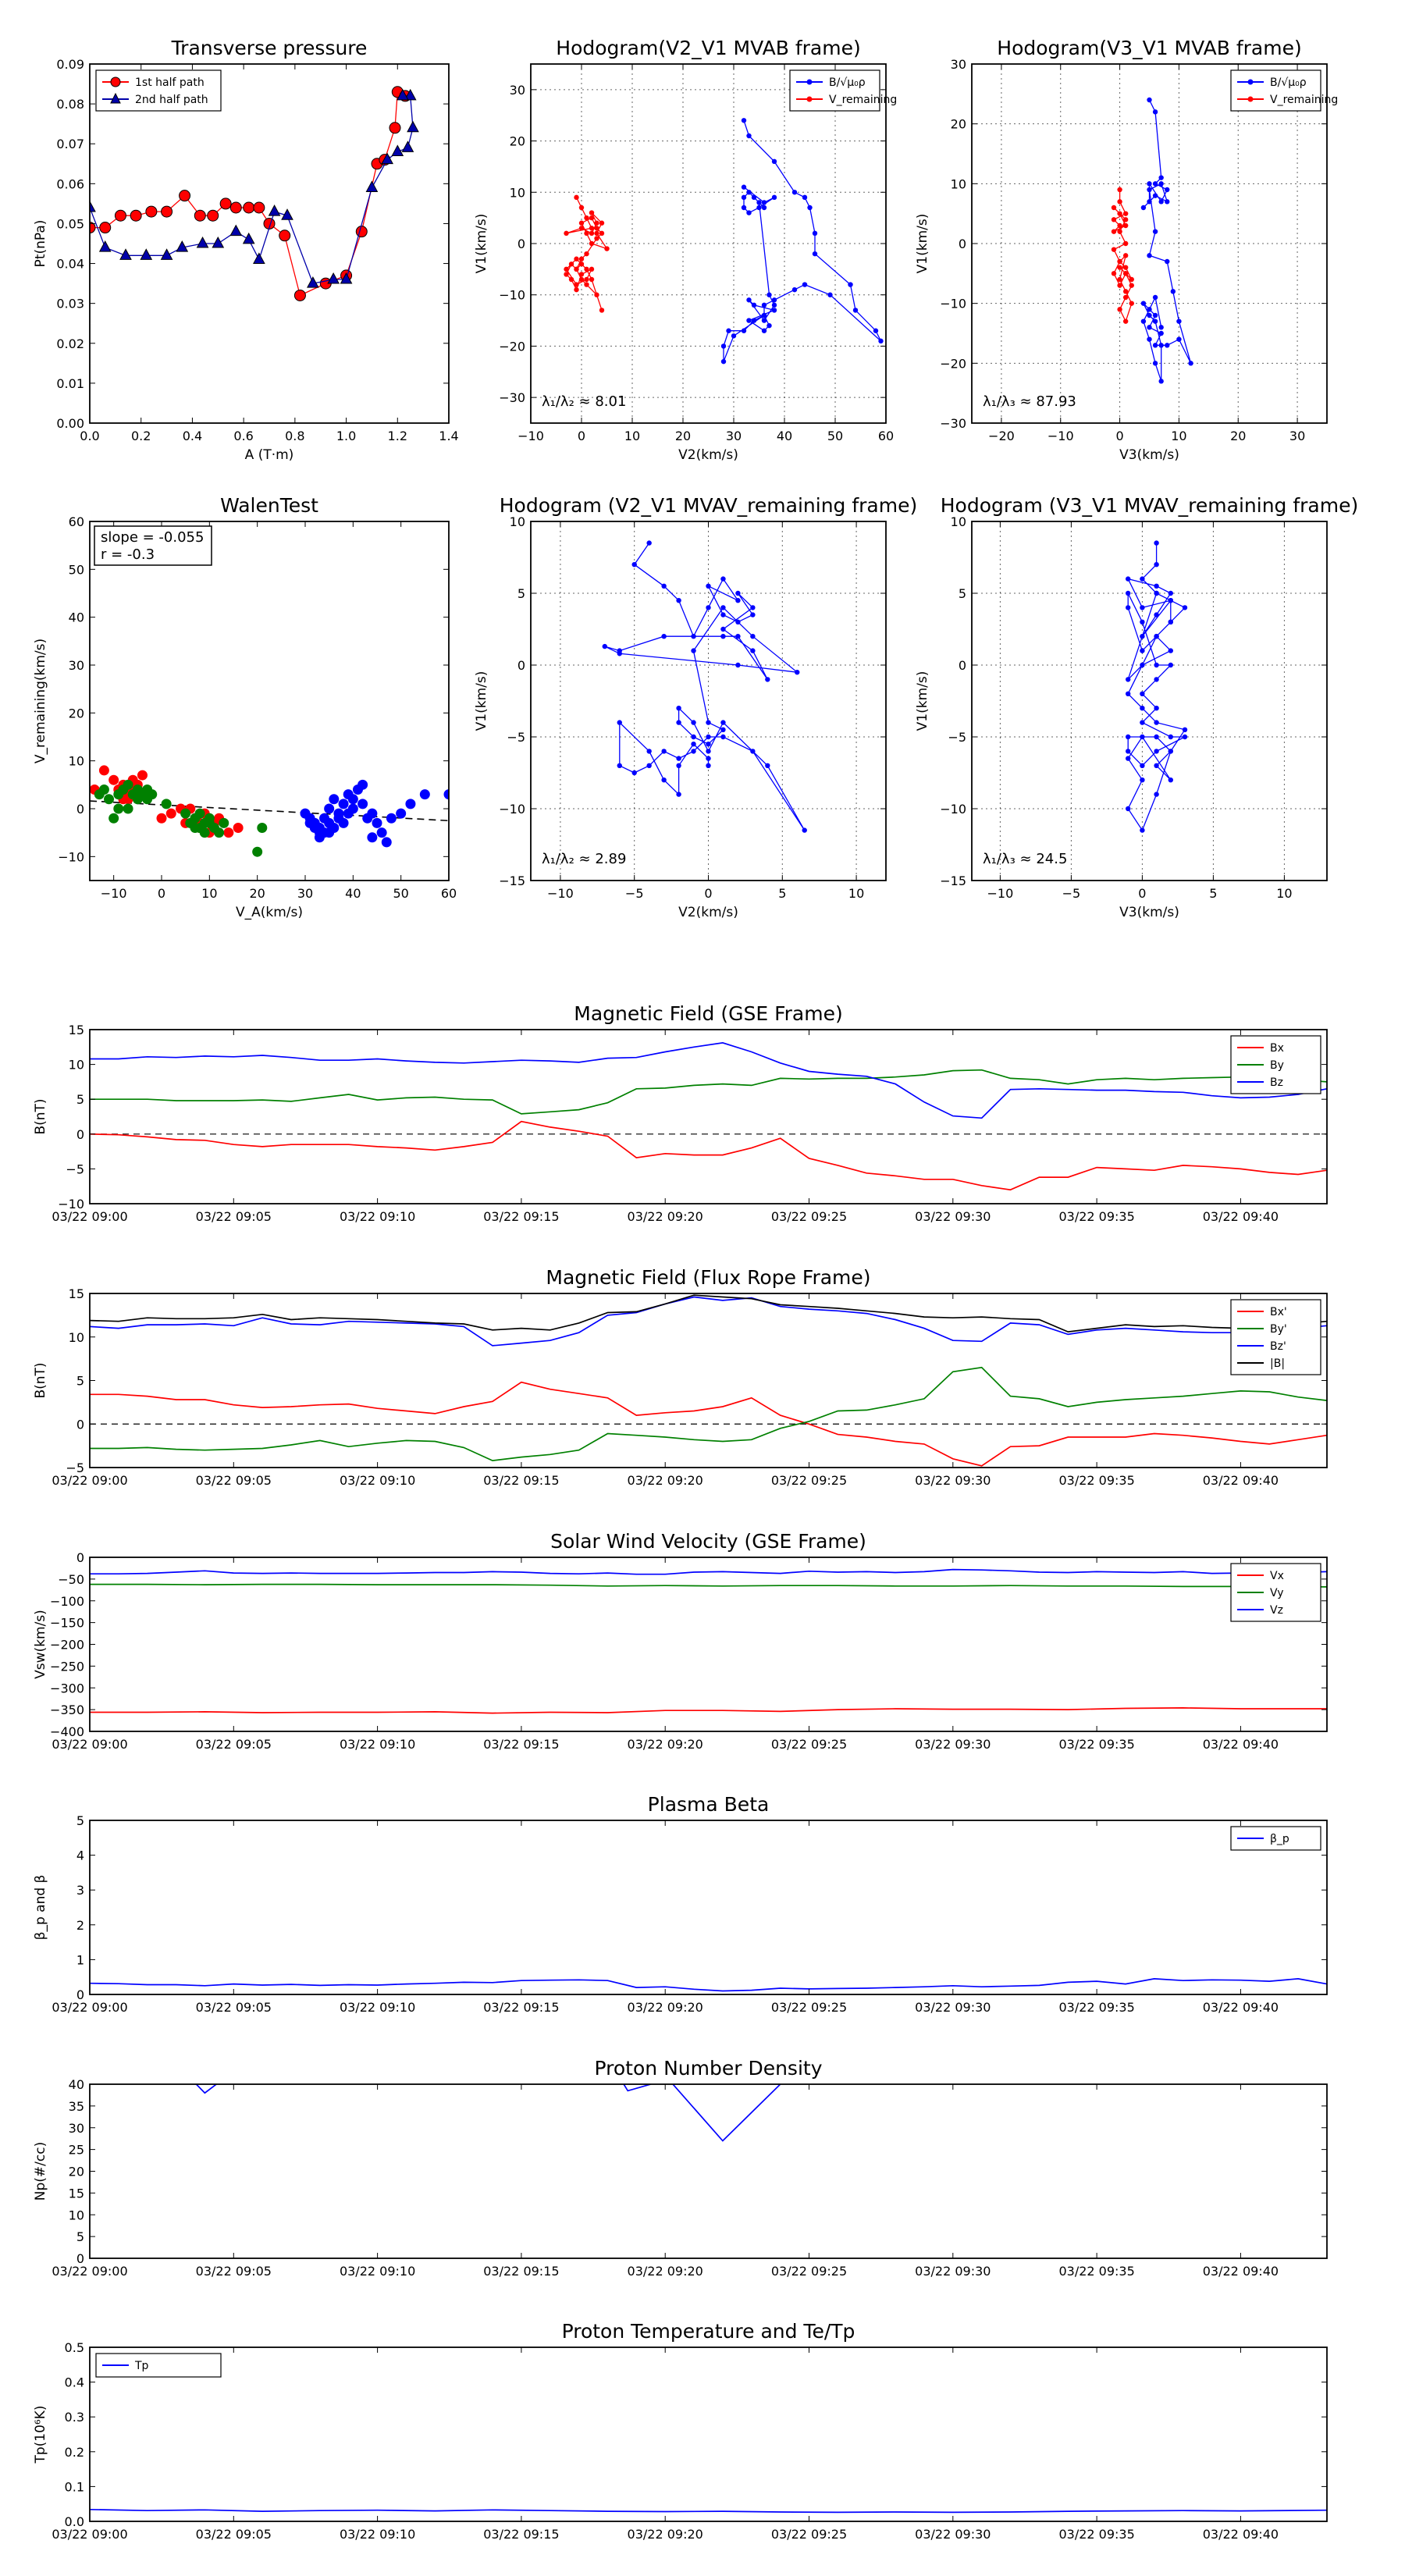 The image size is (1405, 2576). What do you see at coordinates (481, 701) in the screenshot?
I see `y-axis-label: V1(km/s)` at bounding box center [481, 701].